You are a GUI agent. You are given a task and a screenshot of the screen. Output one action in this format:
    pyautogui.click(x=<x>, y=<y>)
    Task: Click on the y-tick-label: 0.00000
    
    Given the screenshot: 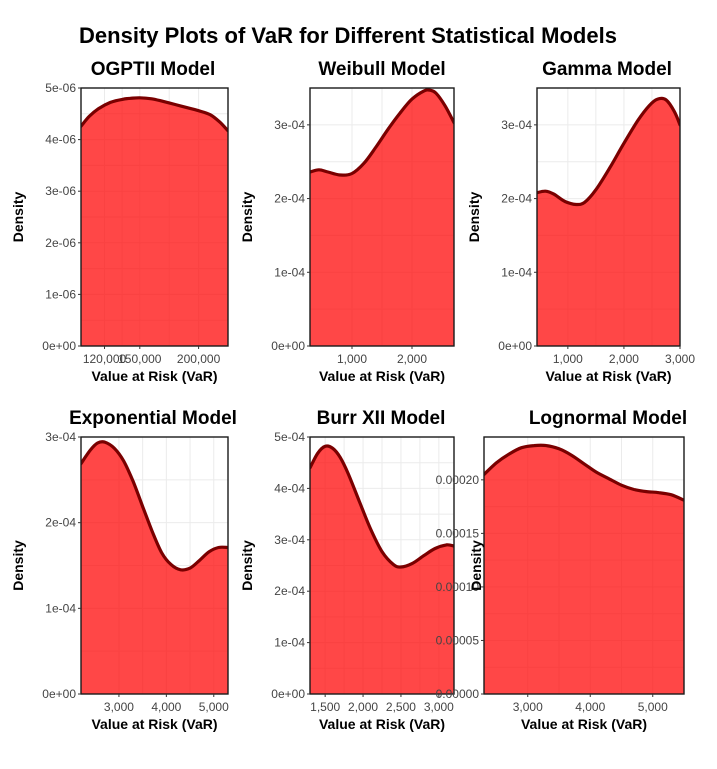 What is the action you would take?
    pyautogui.click(x=458, y=694)
    